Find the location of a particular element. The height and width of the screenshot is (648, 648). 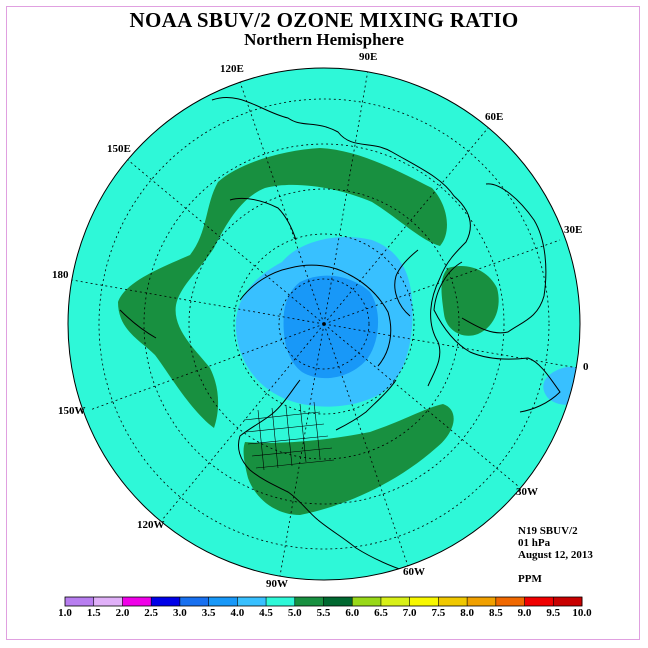

info-units: PPM is located at coordinates (530, 579).